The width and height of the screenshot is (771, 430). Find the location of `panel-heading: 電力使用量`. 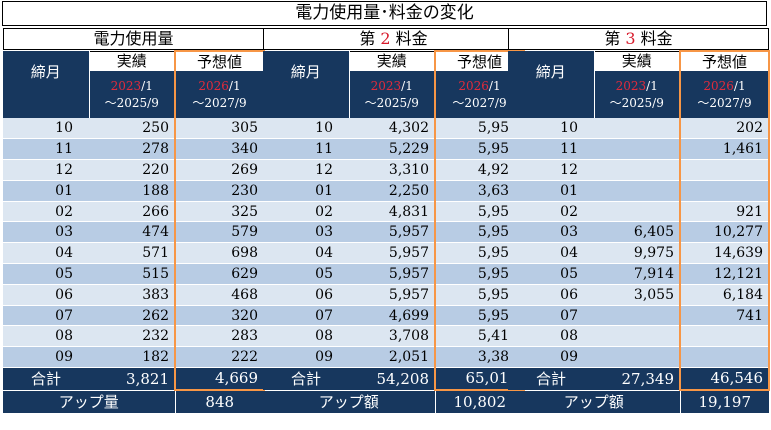

panel-heading: 電力使用量 is located at coordinates (133, 39).